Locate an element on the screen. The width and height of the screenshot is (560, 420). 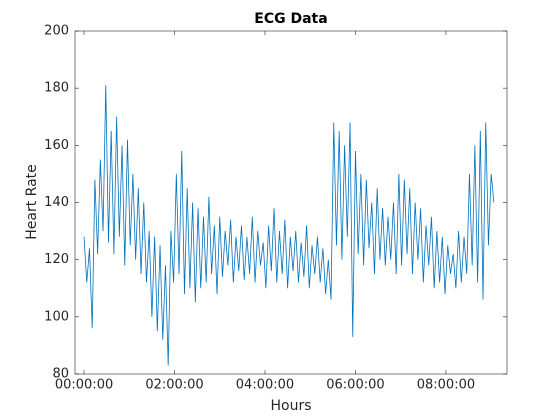
x-tick-label: 00:00:00 is located at coordinates (84, 385).